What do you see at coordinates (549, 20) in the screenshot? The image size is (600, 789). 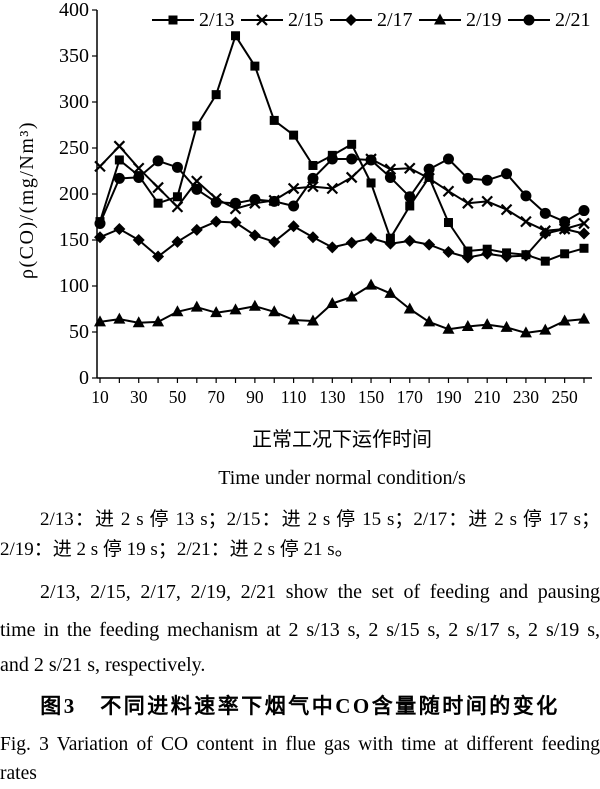 I see `legend-item-2-21: 2/21` at bounding box center [549, 20].